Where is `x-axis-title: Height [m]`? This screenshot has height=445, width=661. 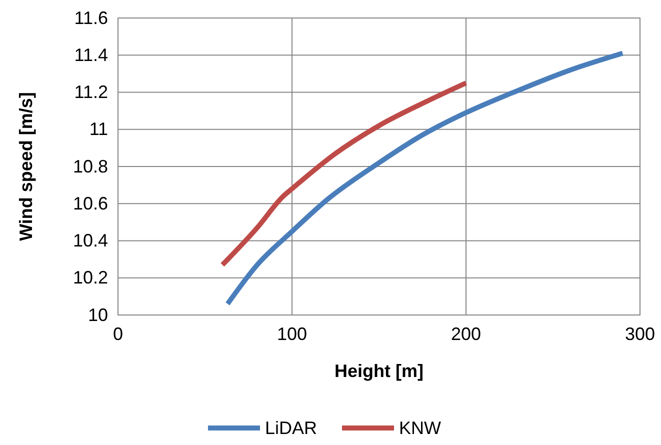 x-axis-title: Height [m] is located at coordinates (379, 371).